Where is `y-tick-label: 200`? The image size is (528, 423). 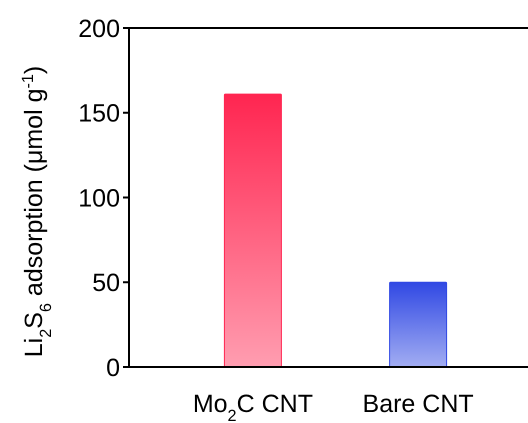 y-tick-label: 200 is located at coordinates (99, 28).